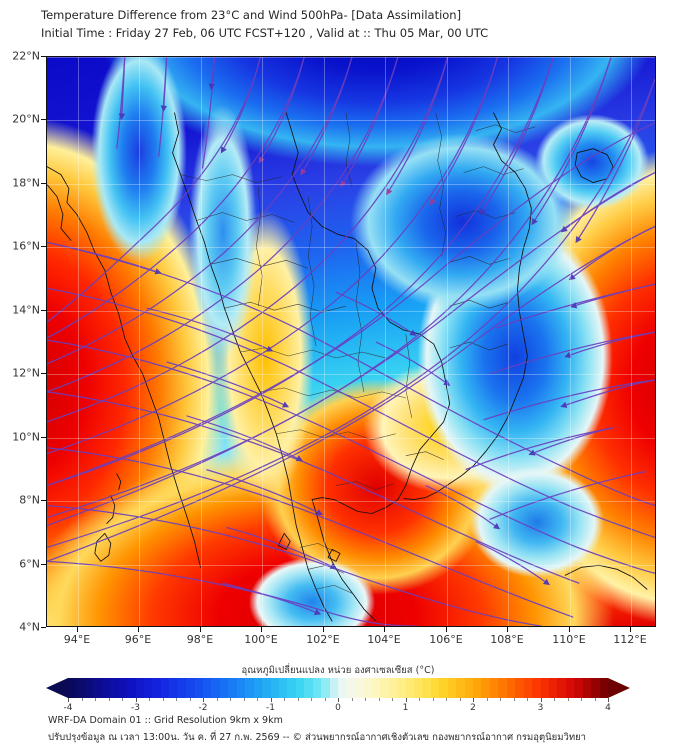 This screenshot has width=676, height=756. I want to click on colorbar-extend-max-arrow, so click(619, 688).